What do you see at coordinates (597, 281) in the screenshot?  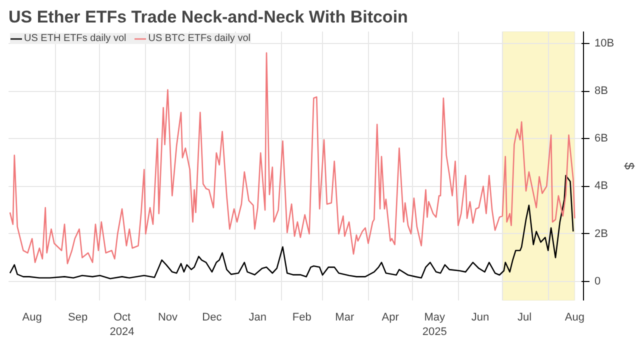 I see `y-tick-label: 0` at bounding box center [597, 281].